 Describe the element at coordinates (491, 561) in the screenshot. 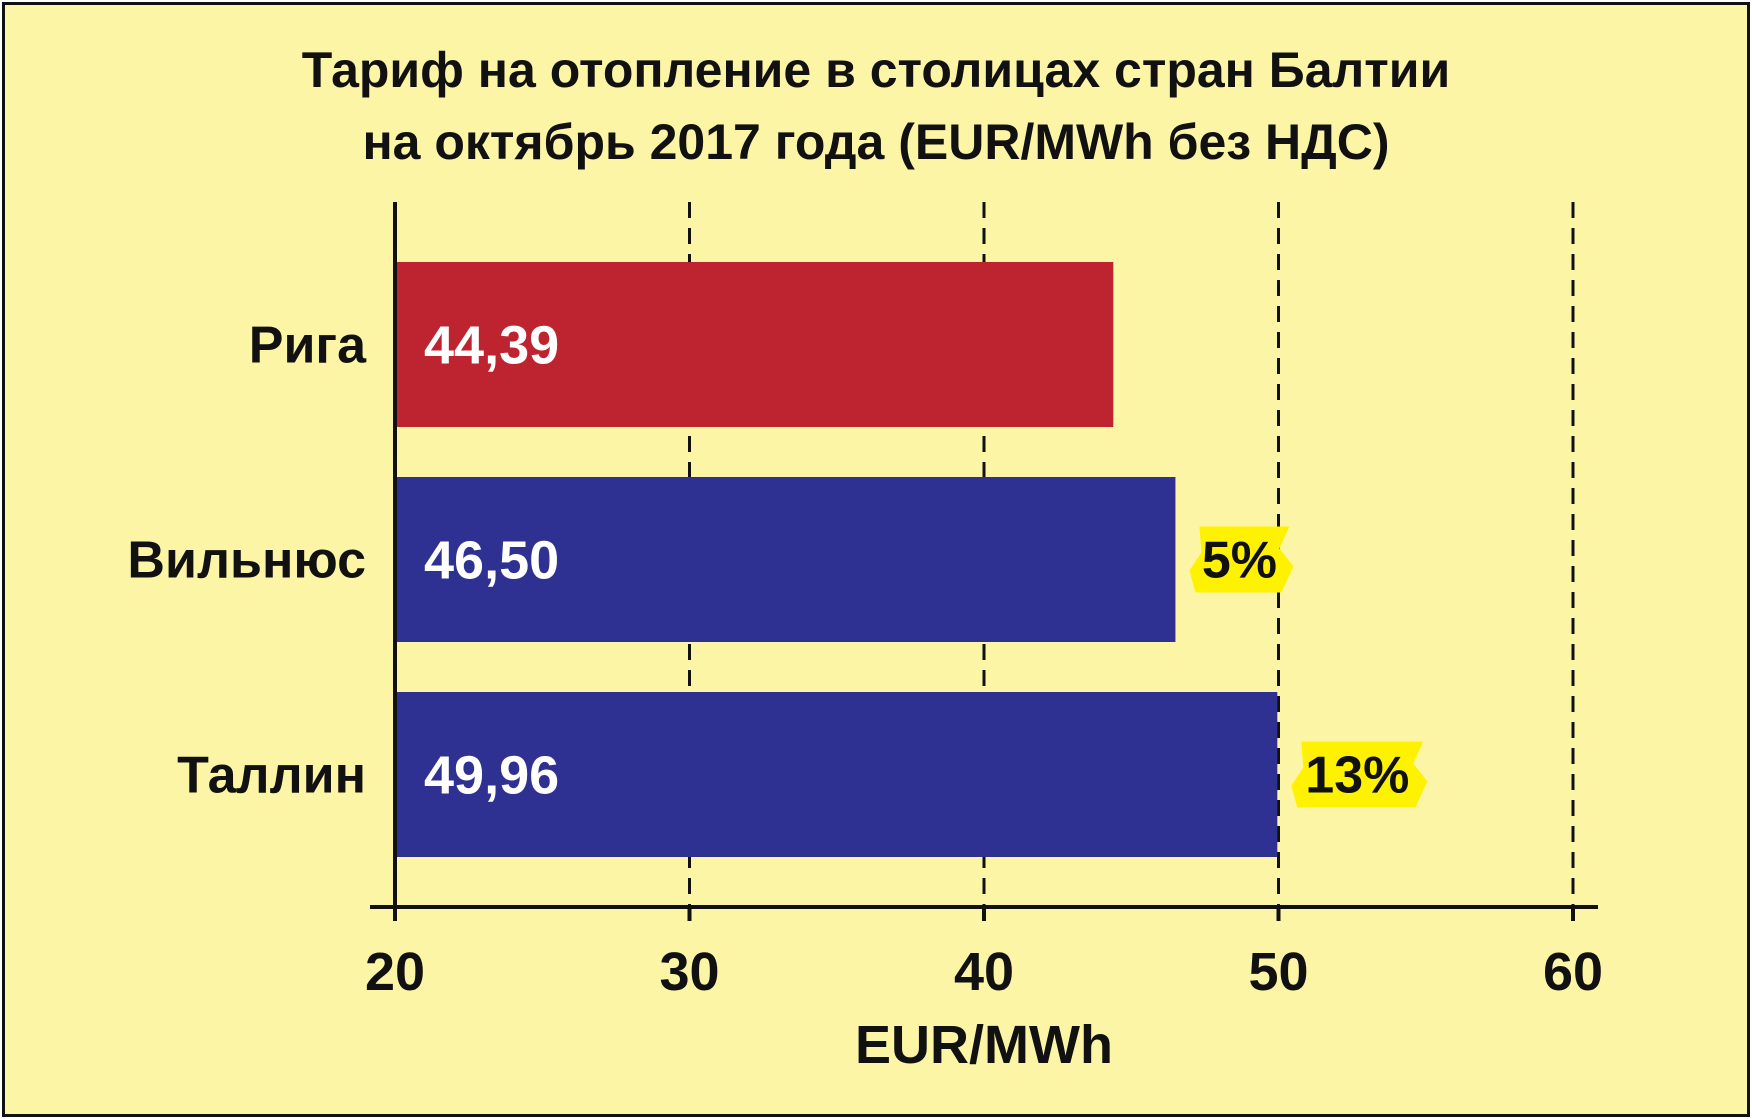

I see `value-label-2: 46,50` at that location.